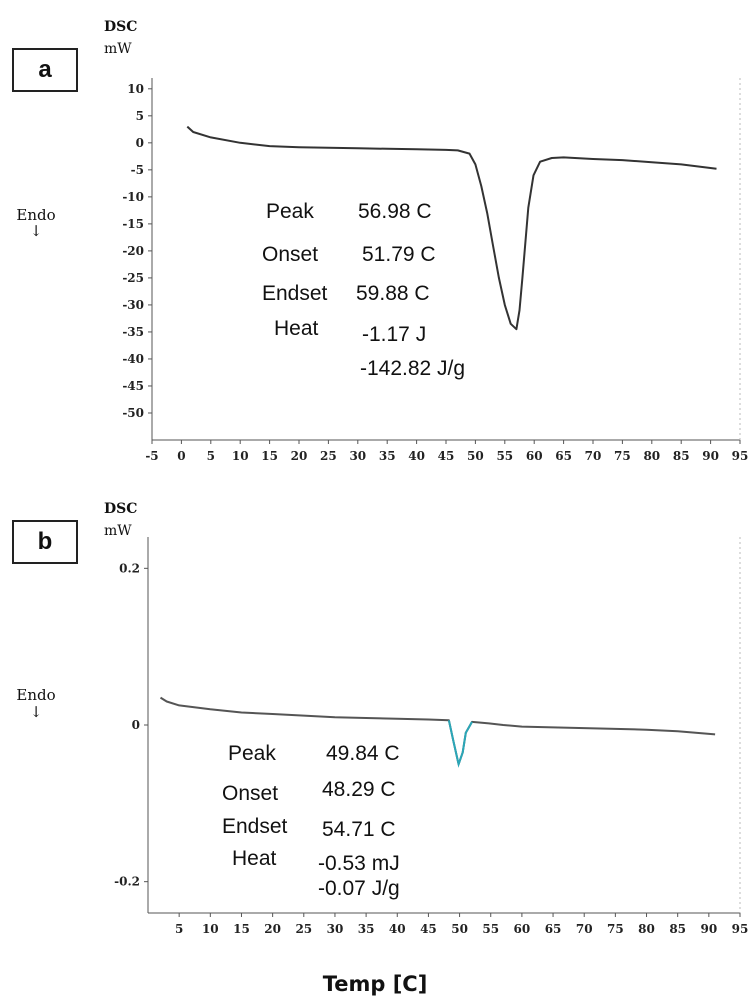 This screenshot has width=750, height=1005. I want to click on panel-b-xtick-label-3: 20, so click(272, 929).